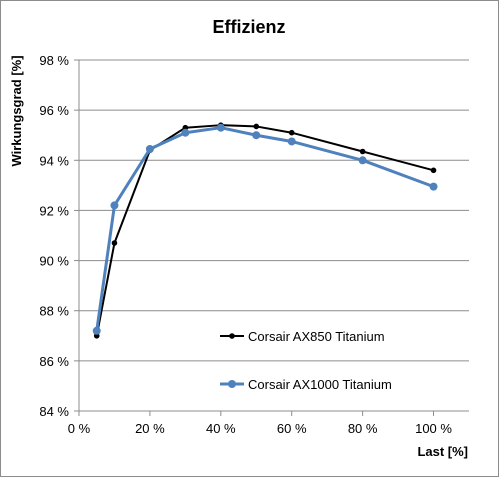 Image resolution: width=499 pixels, height=477 pixels. What do you see at coordinates (442, 451) in the screenshot?
I see `x-axis-label: Last [%]` at bounding box center [442, 451].